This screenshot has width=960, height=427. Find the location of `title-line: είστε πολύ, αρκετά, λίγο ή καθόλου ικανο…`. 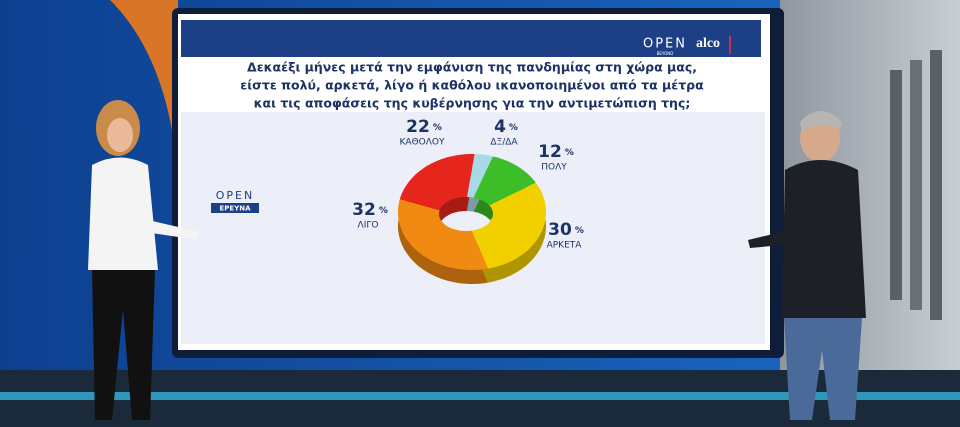

title-line: είστε πολύ, αρκετά, λίγο ή καθόλου ικανο… is located at coordinates (472, 85).